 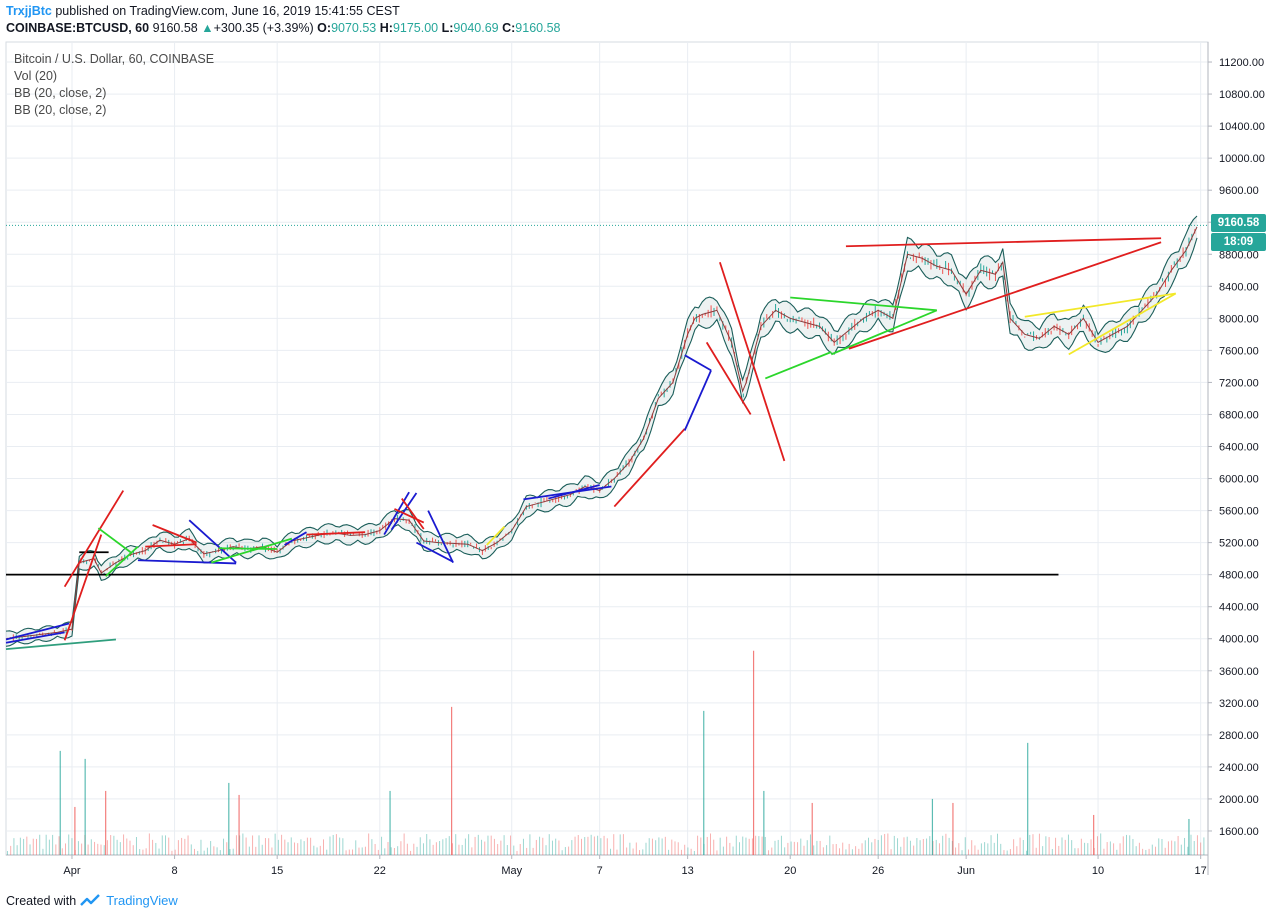 What do you see at coordinates (60, 110) in the screenshot?
I see `legend-bb-2: BB (20, close, 2)` at bounding box center [60, 110].